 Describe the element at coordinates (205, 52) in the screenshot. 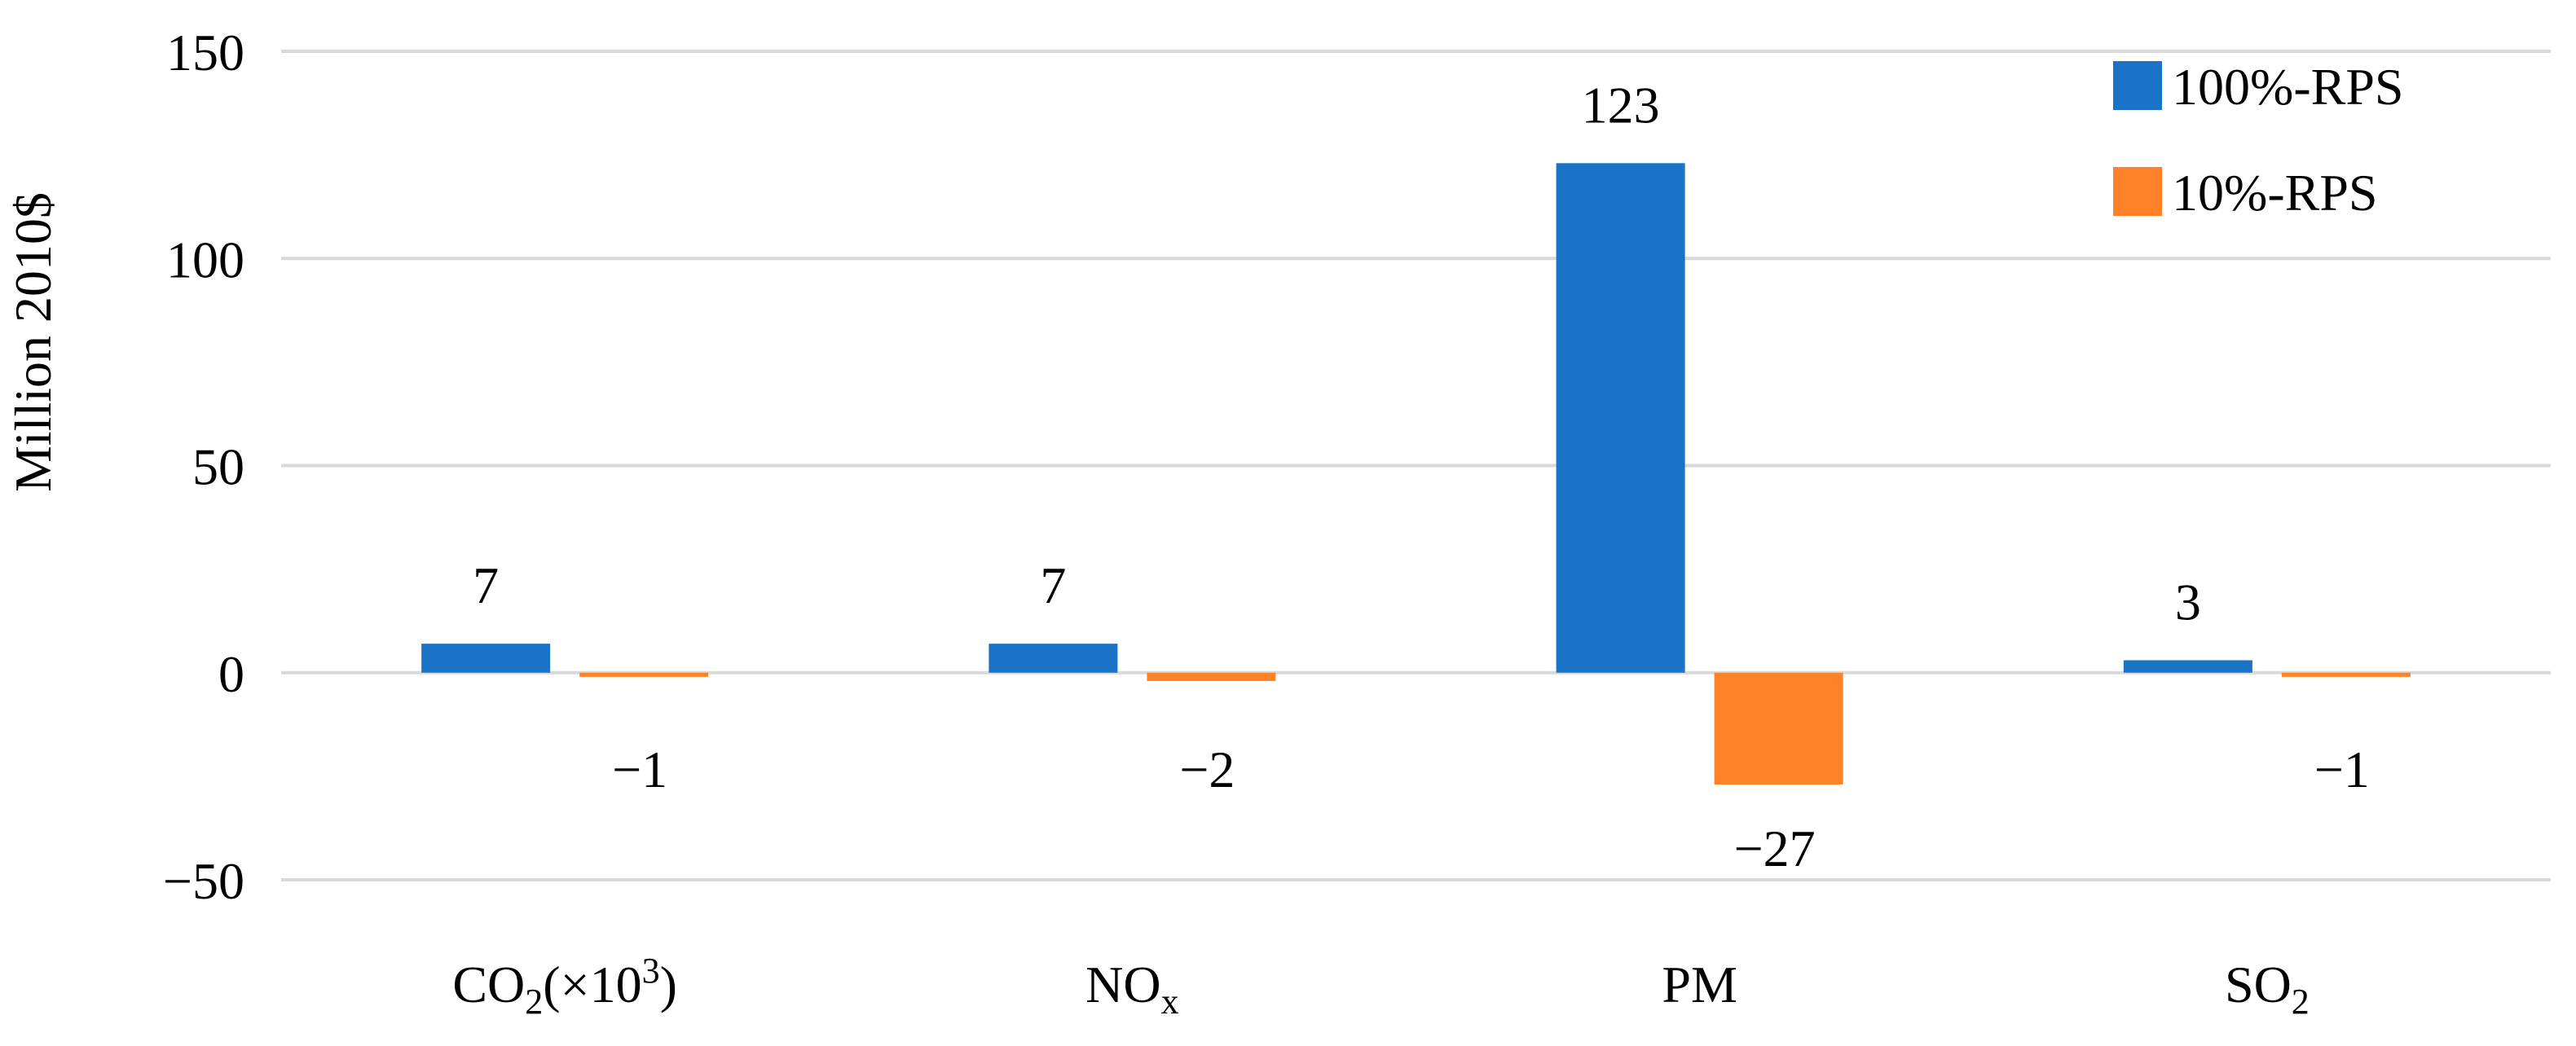

I see `y-tick-label: 150` at that location.